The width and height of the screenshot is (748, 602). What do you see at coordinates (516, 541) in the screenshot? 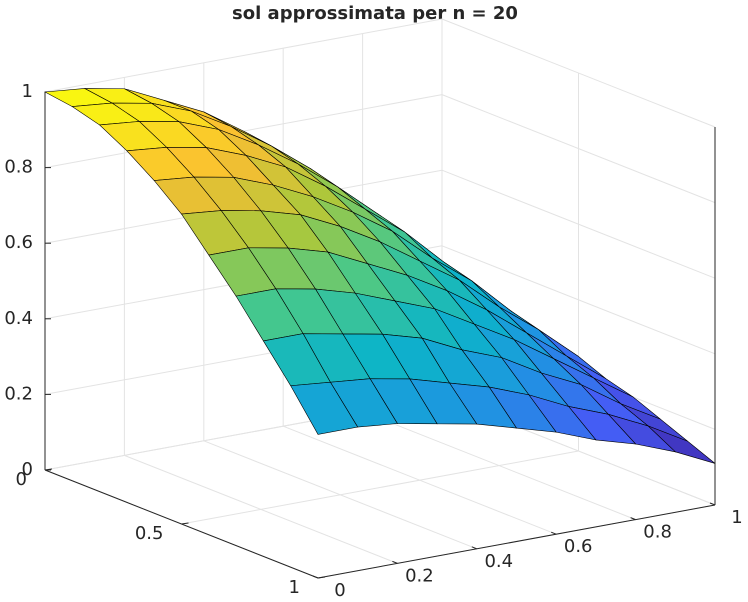
I see `axis-line` at bounding box center [516, 541].